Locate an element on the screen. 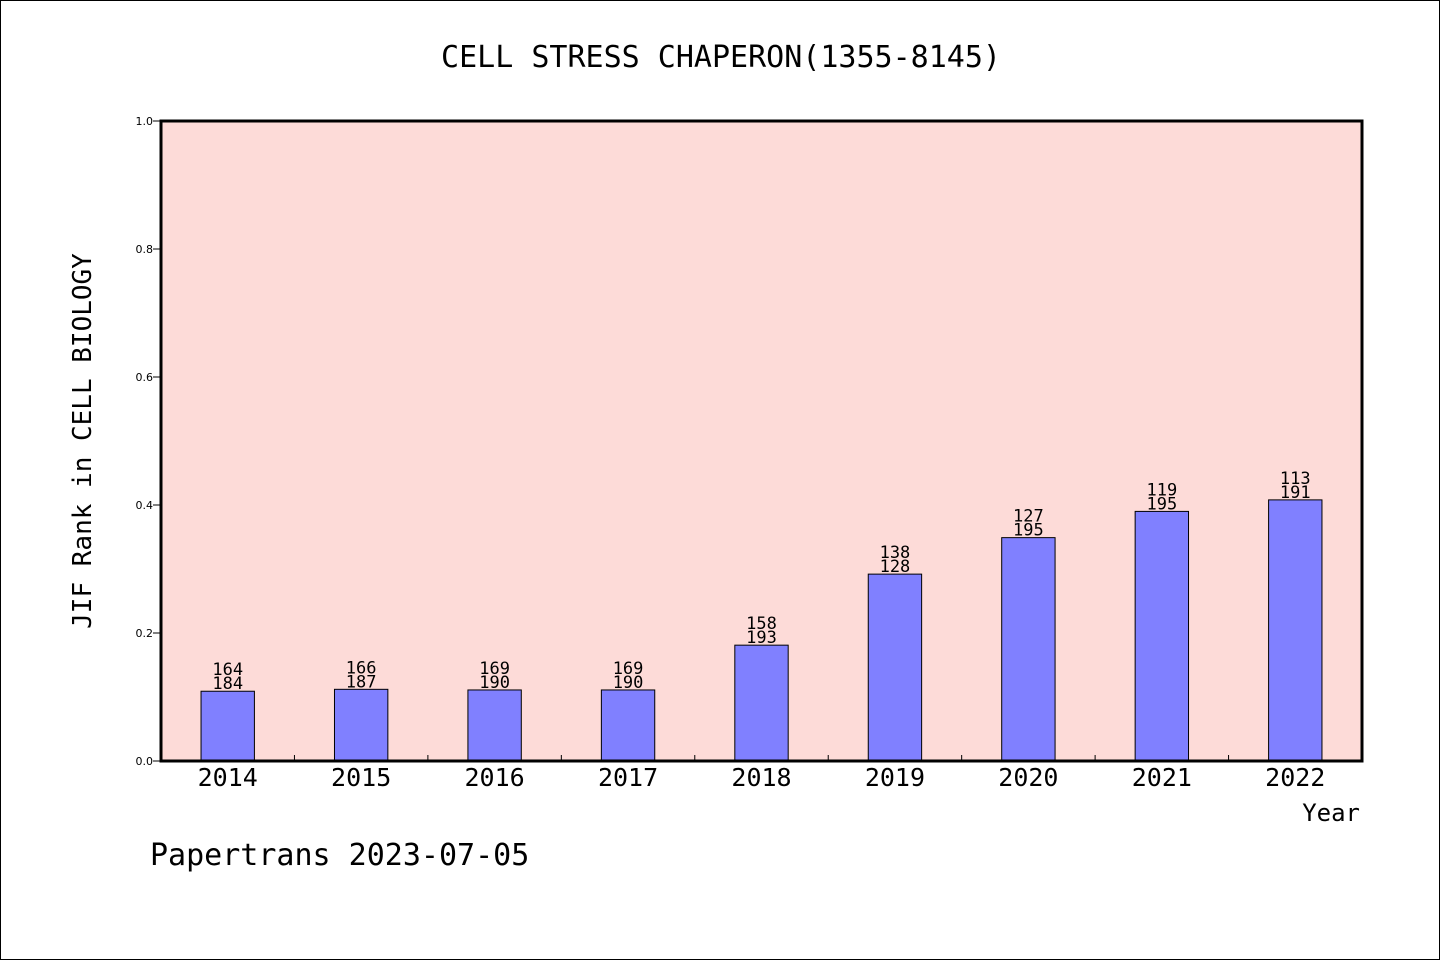  bar-data-label: 158 is located at coordinates (761, 624).